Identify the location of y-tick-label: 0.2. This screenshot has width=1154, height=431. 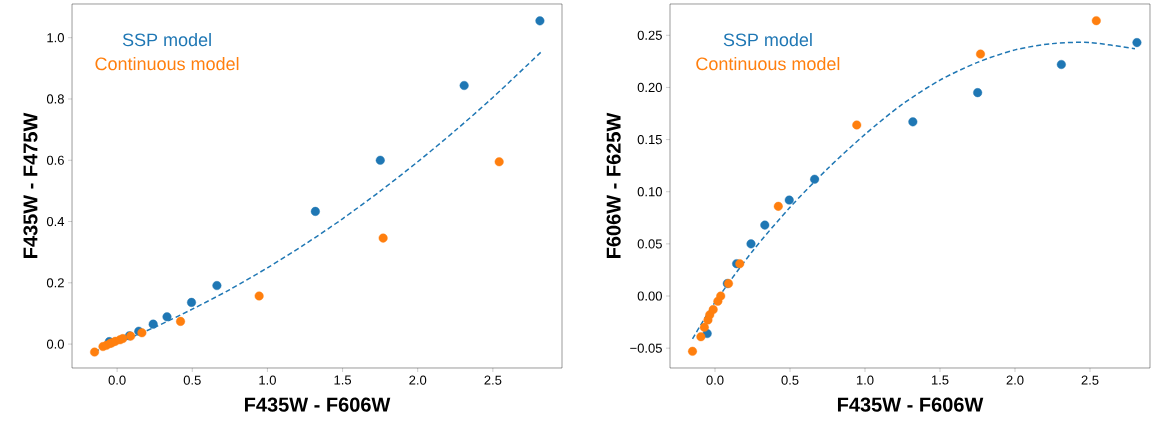
(55, 283).